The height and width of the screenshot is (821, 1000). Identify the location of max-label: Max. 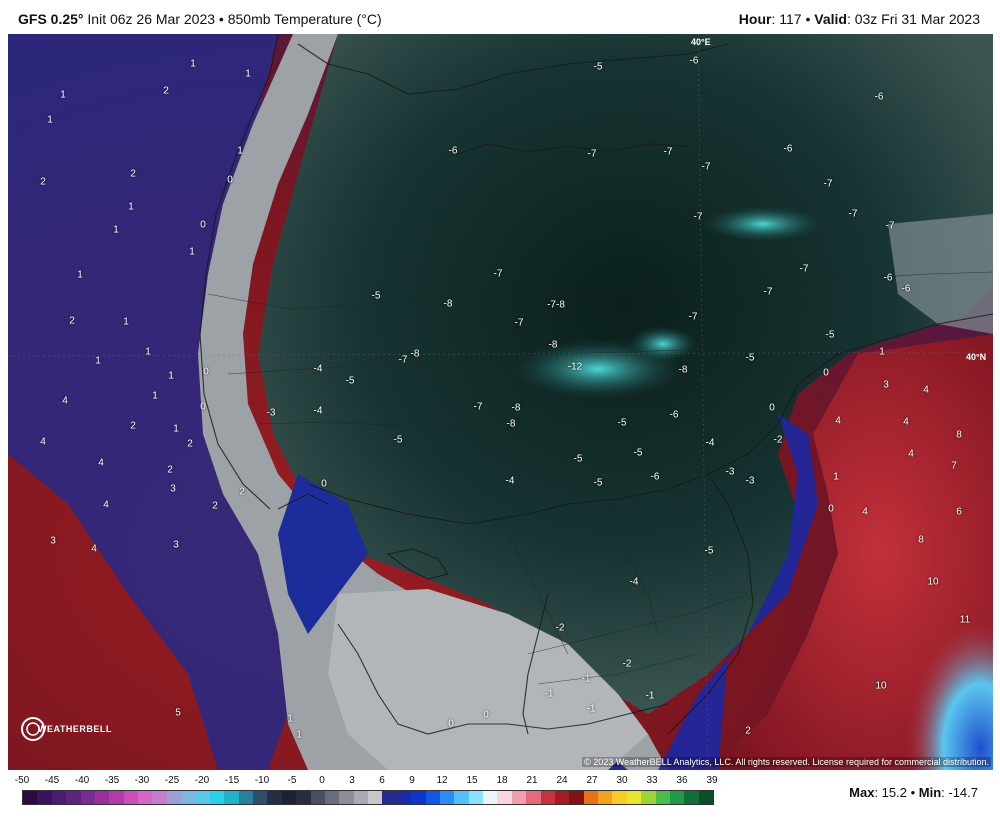
(862, 792).